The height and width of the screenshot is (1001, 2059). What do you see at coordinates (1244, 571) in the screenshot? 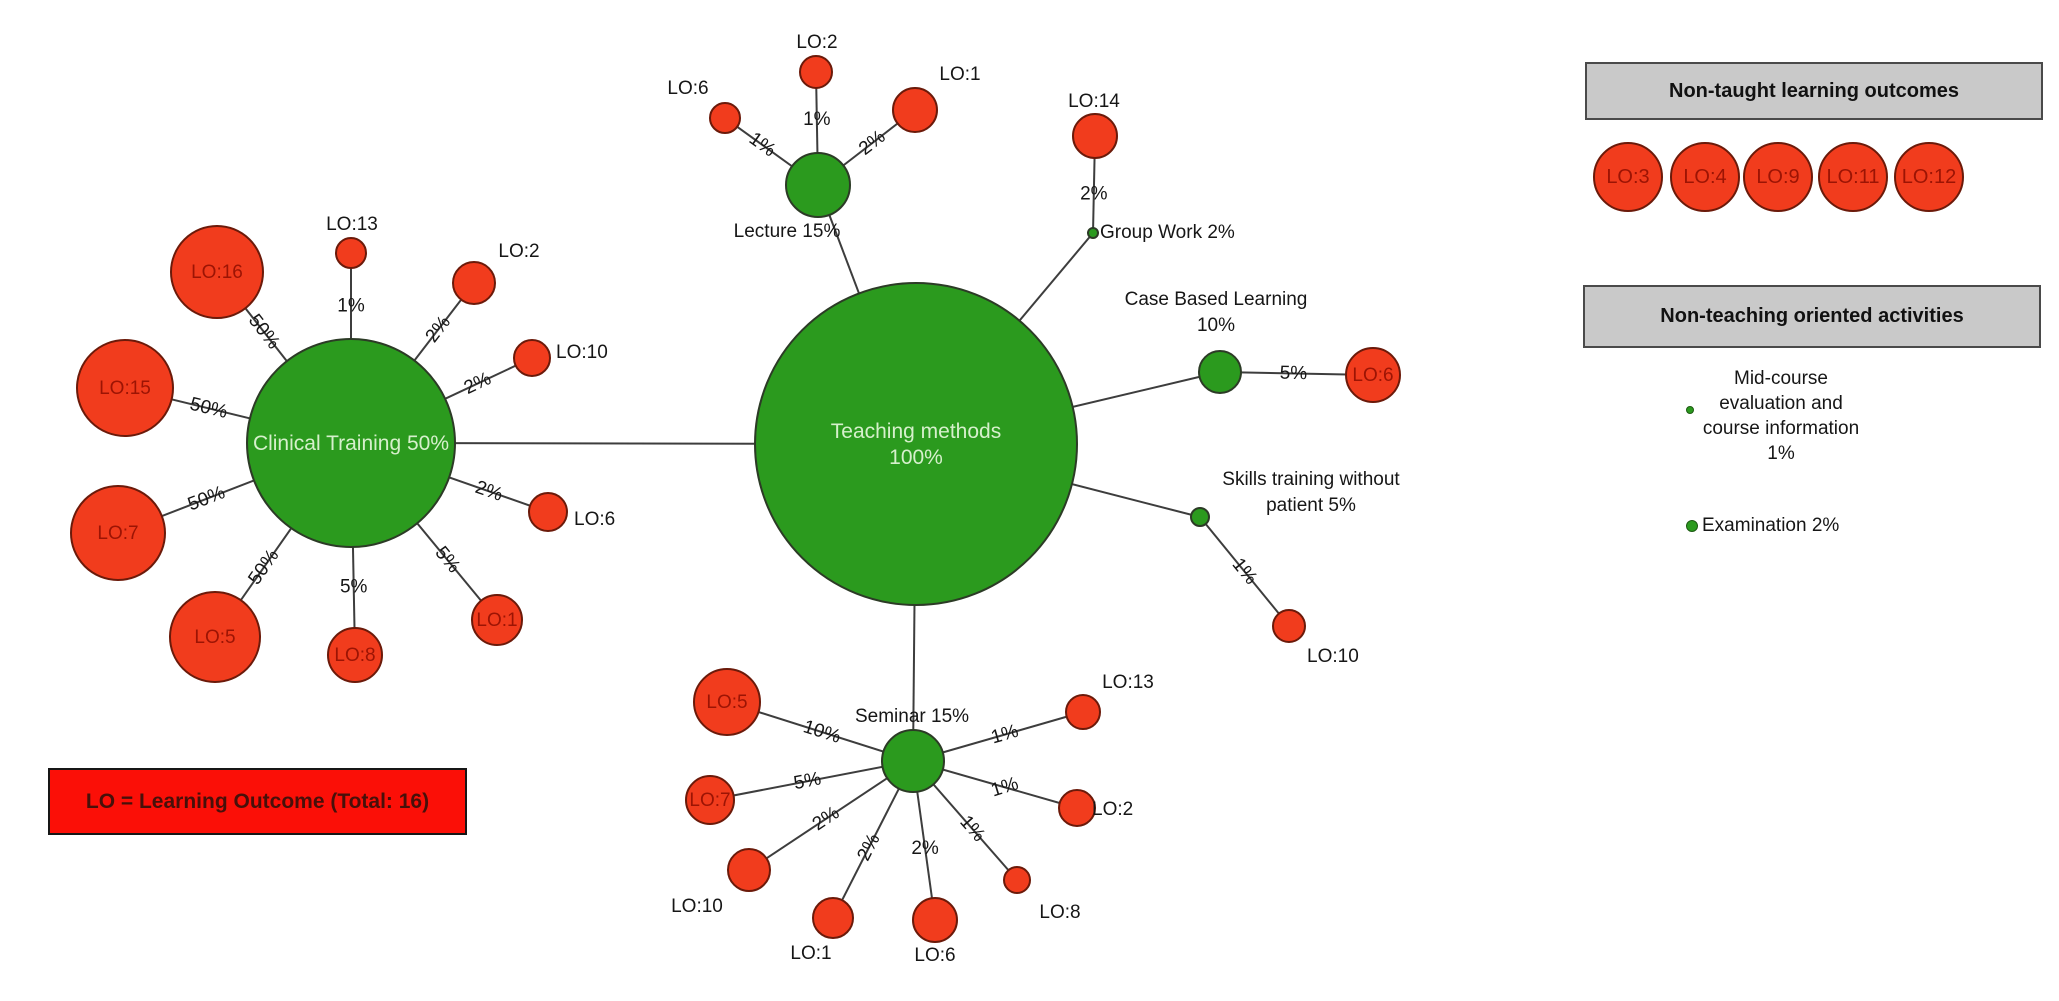
I see `edge-line-skills-s-lo10` at bounding box center [1244, 571].